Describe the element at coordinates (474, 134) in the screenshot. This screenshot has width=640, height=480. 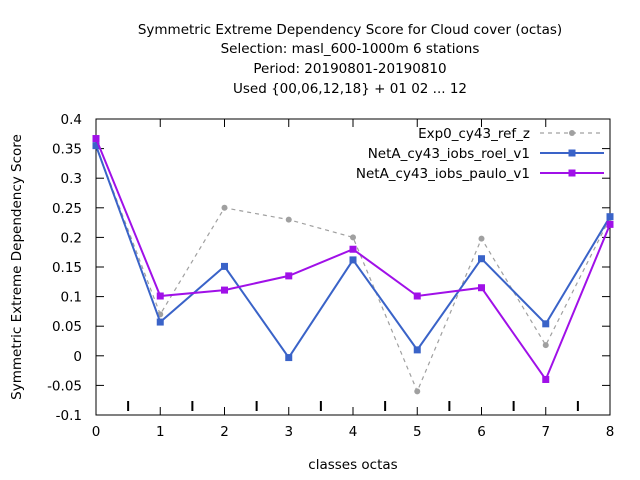
I see `legend-label: Exp0_cy43_ref_z` at that location.